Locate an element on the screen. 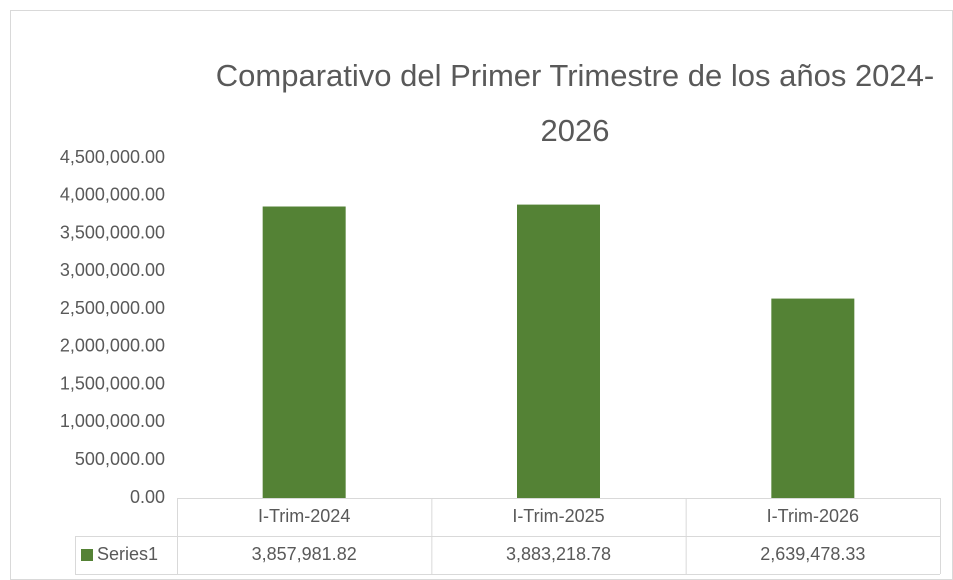 The image size is (953, 580). table-value: 2,639,478.33 is located at coordinates (812, 554).